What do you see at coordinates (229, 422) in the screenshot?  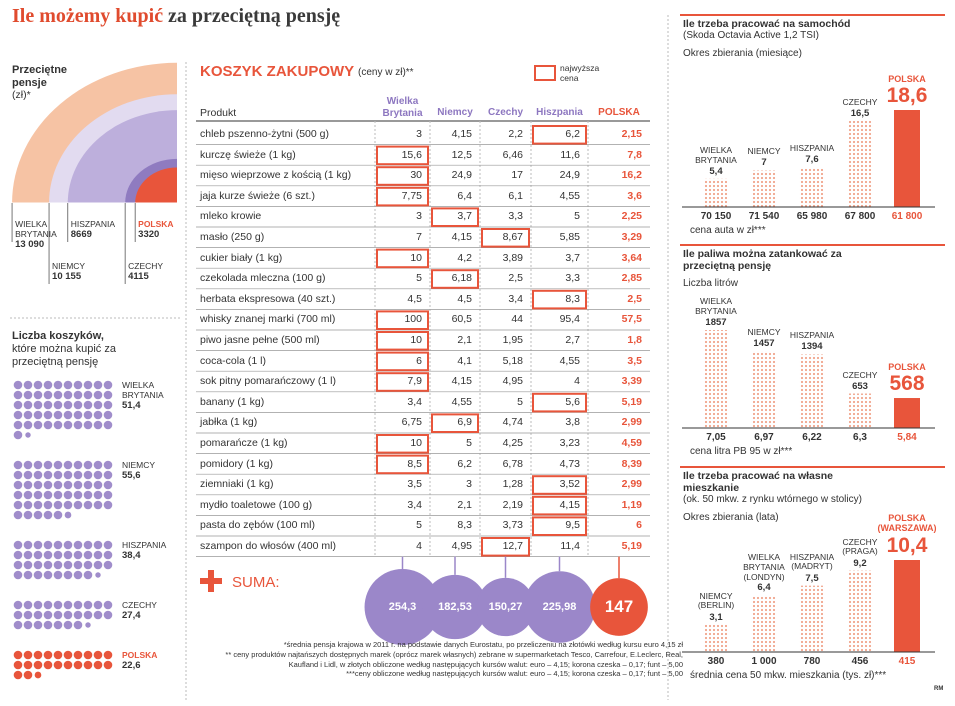 I see `product-name: jabłka (1 kg)` at bounding box center [229, 422].